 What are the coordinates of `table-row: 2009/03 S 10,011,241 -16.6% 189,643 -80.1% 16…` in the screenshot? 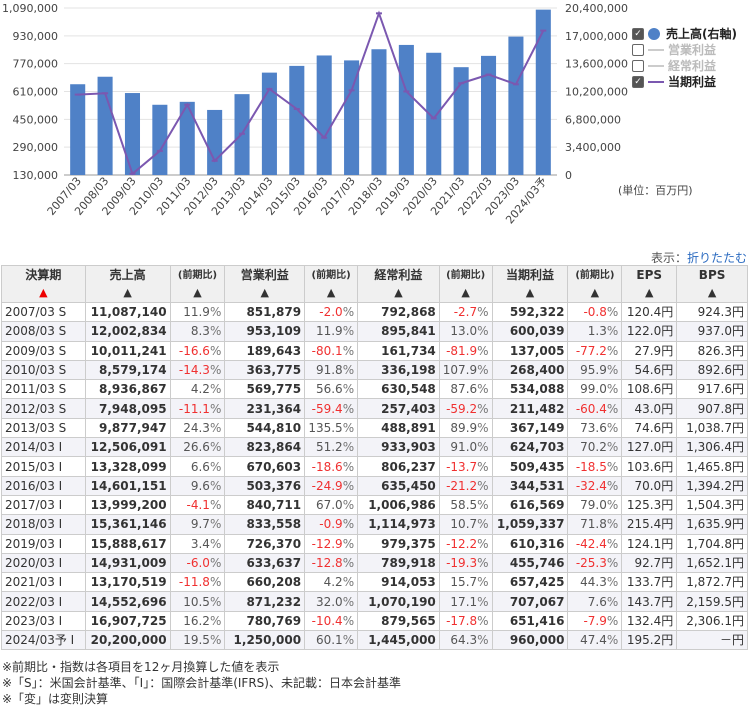 It's located at (374, 350).